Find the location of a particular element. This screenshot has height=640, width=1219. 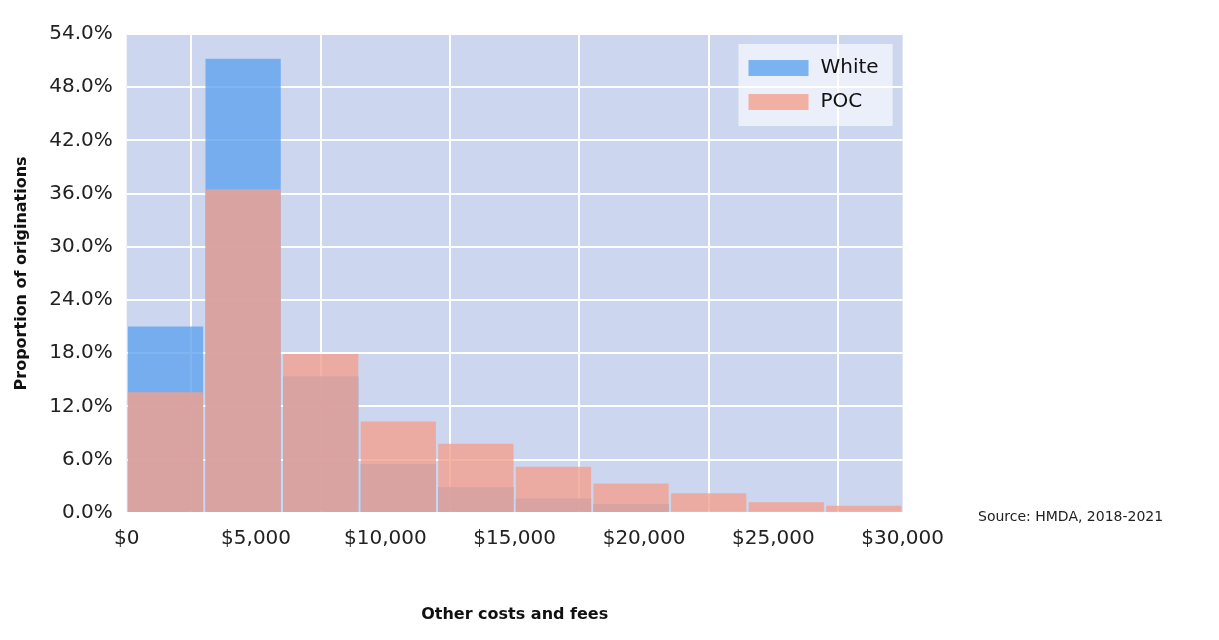

y-tick-label: 18.0% is located at coordinates (81, 351).